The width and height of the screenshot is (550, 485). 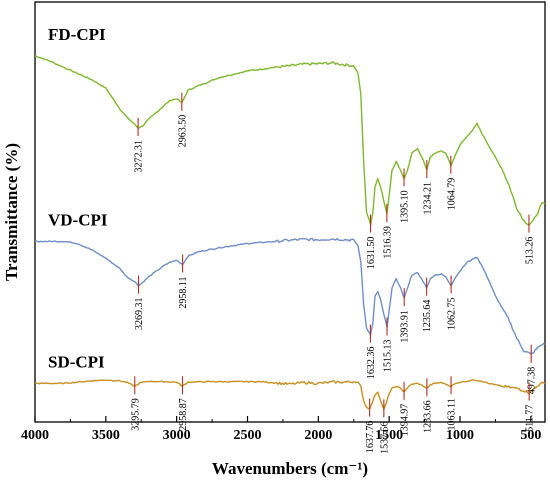 I want to click on series-labels: FD-CPI VD-CPI SD-CPI, so click(x=78, y=198).